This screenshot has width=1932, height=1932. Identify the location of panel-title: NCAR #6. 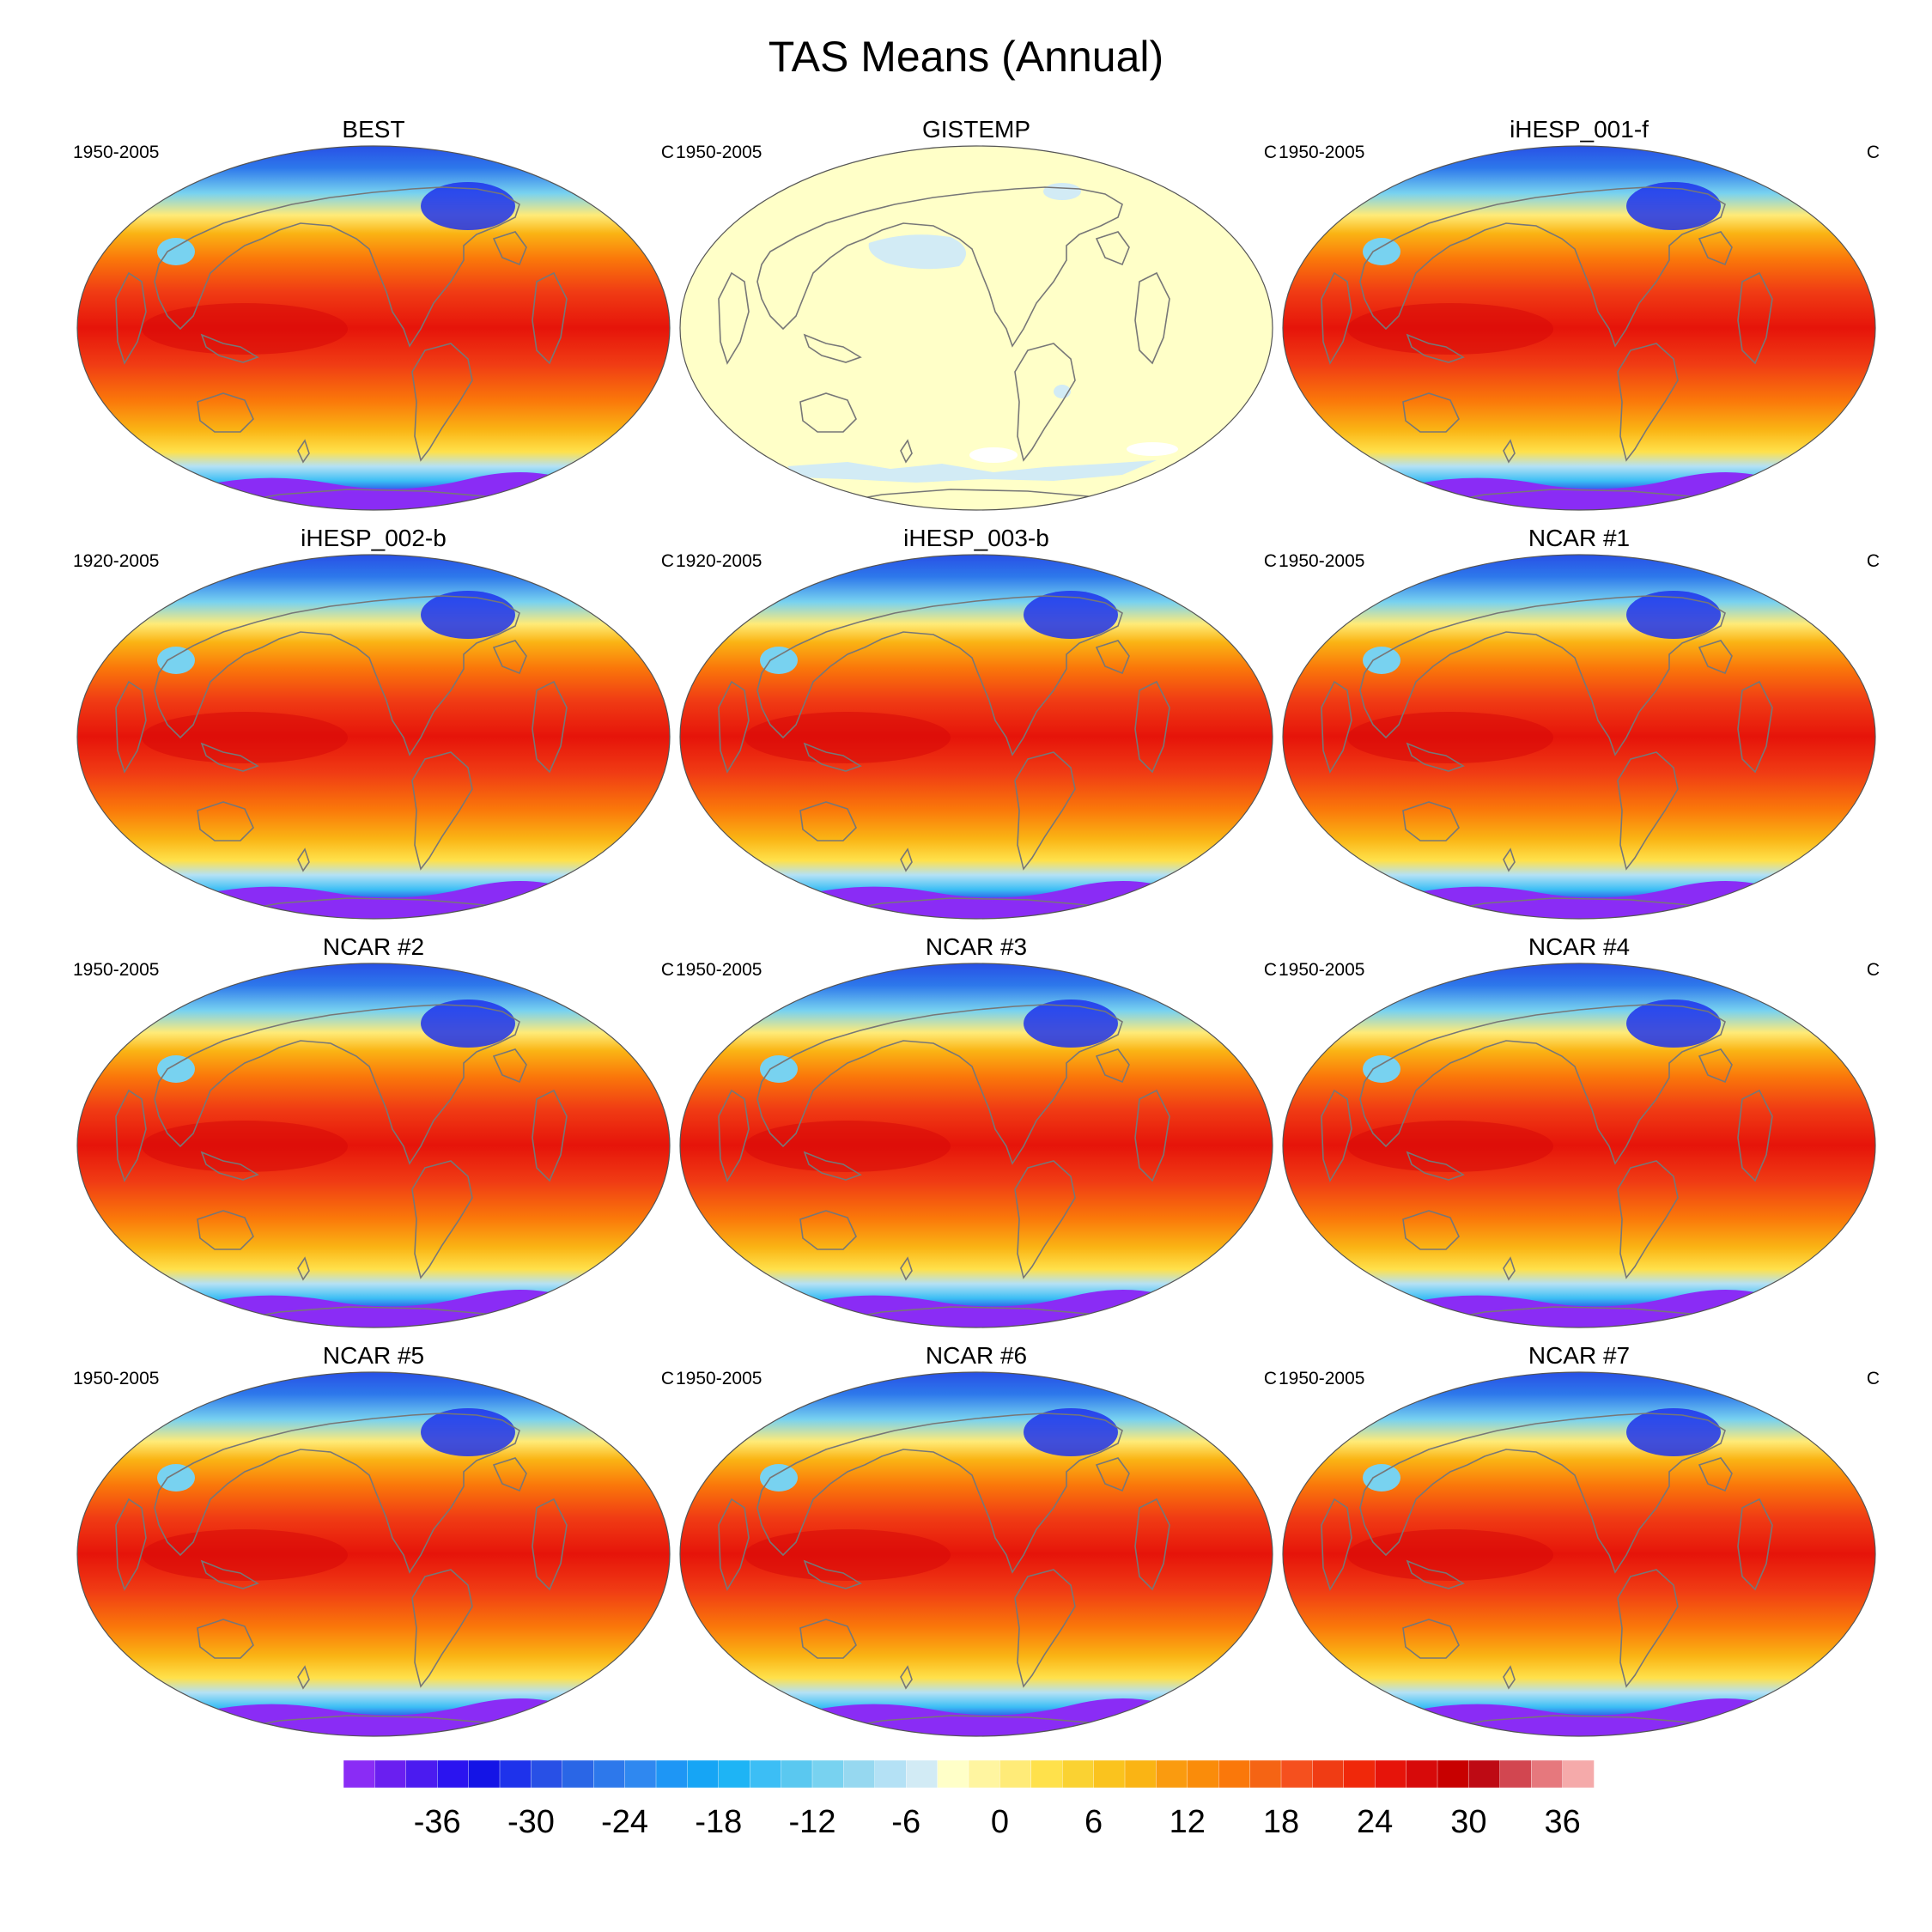
(976, 1356).